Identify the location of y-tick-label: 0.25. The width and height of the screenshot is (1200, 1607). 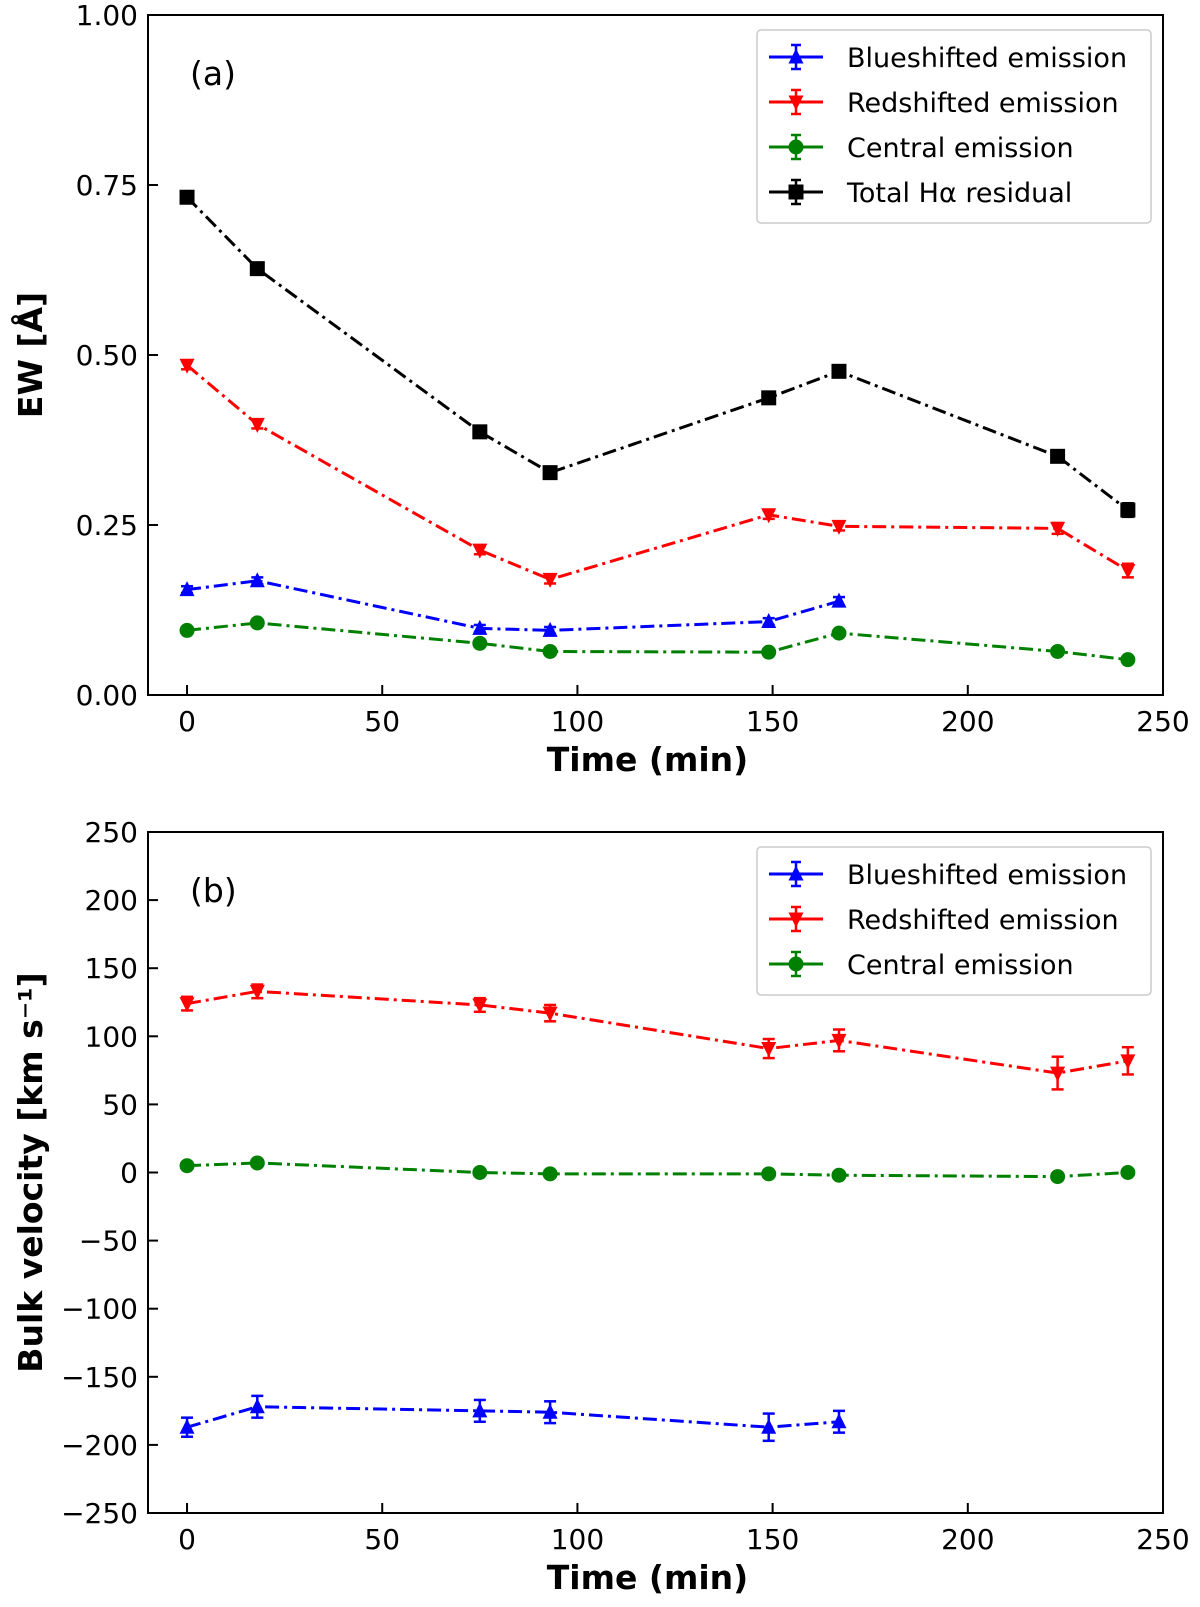
(107, 525).